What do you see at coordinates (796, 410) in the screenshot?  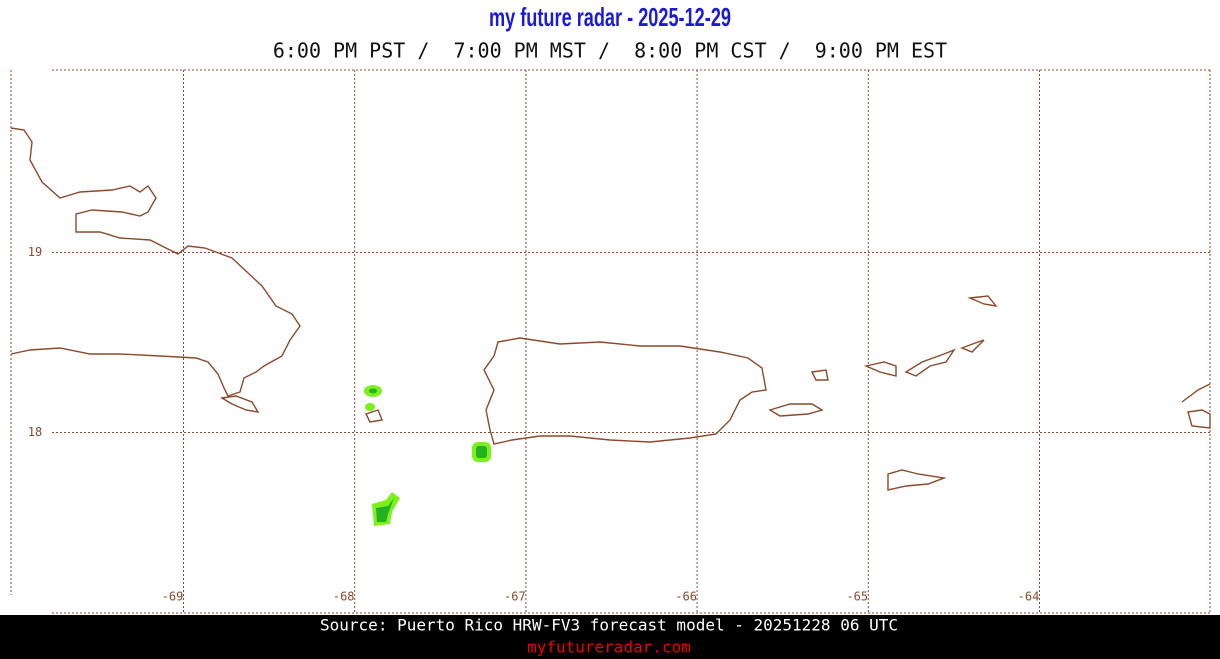 I see `vieques` at bounding box center [796, 410].